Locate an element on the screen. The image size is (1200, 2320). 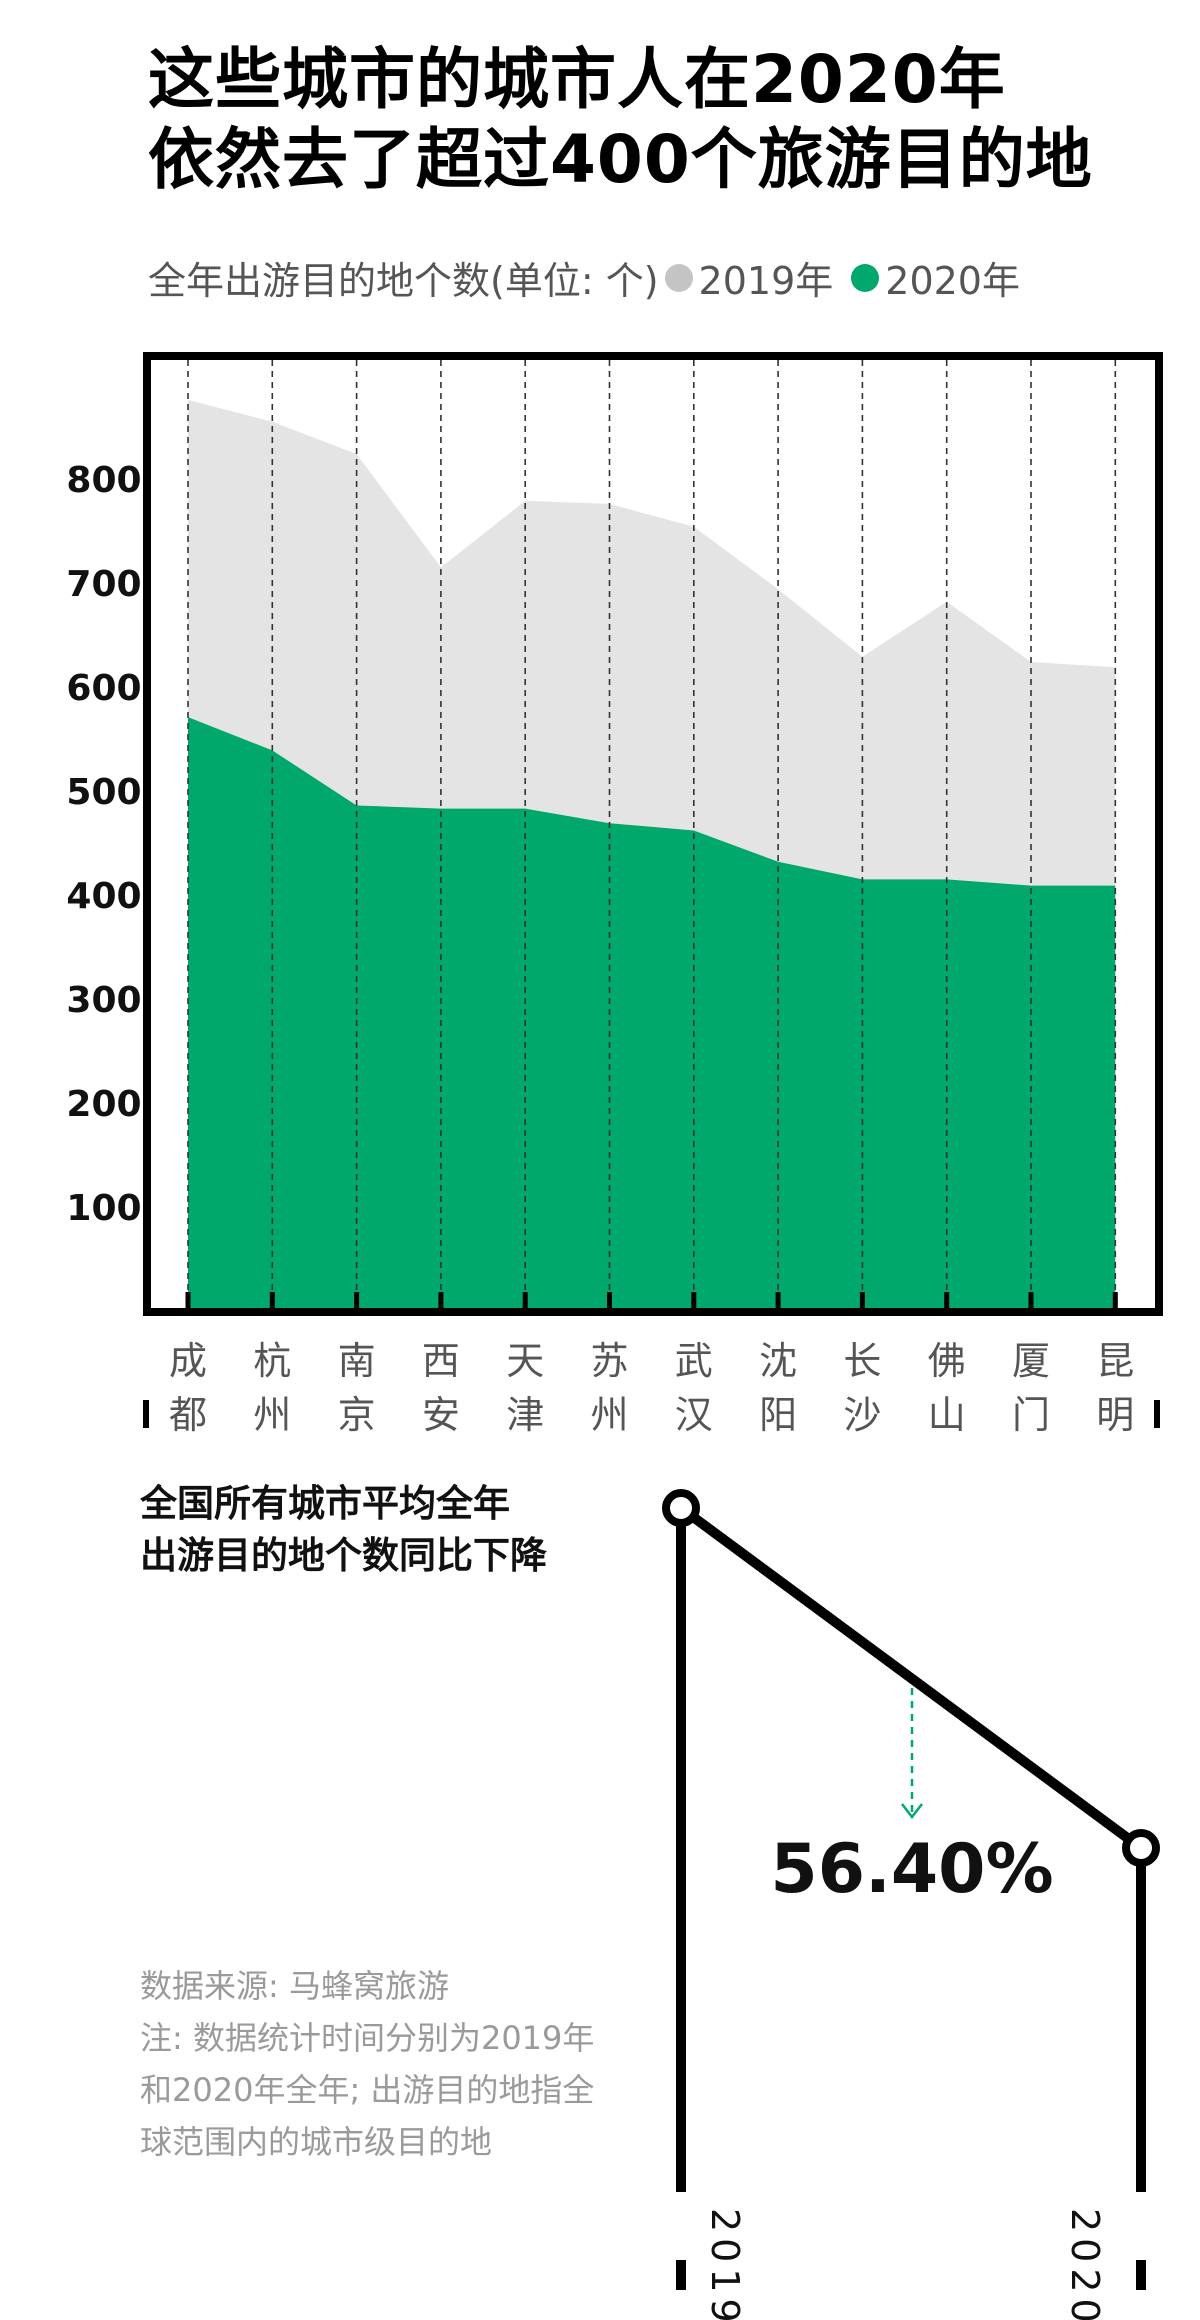
point-2020 is located at coordinates (1141, 1848).